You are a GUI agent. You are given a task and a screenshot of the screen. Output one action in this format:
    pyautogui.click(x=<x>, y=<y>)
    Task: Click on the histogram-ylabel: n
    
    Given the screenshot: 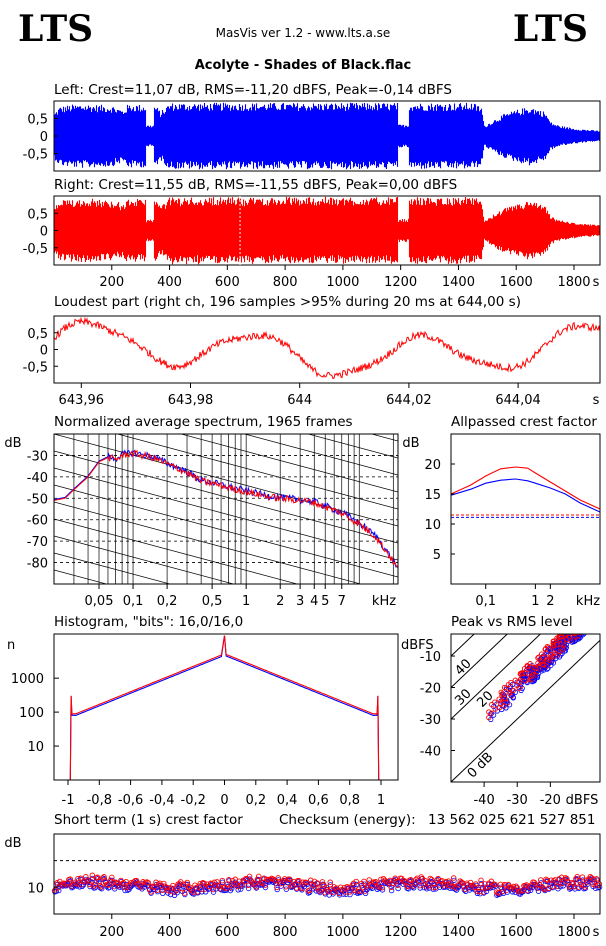 What is the action you would take?
    pyautogui.click(x=11, y=645)
    